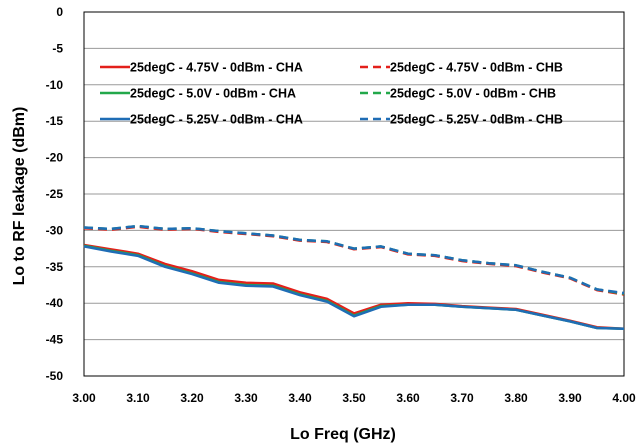 This screenshot has width=637, height=447. Describe the element at coordinates (55, 158) in the screenshot. I see `y-tick-label: -20` at that location.